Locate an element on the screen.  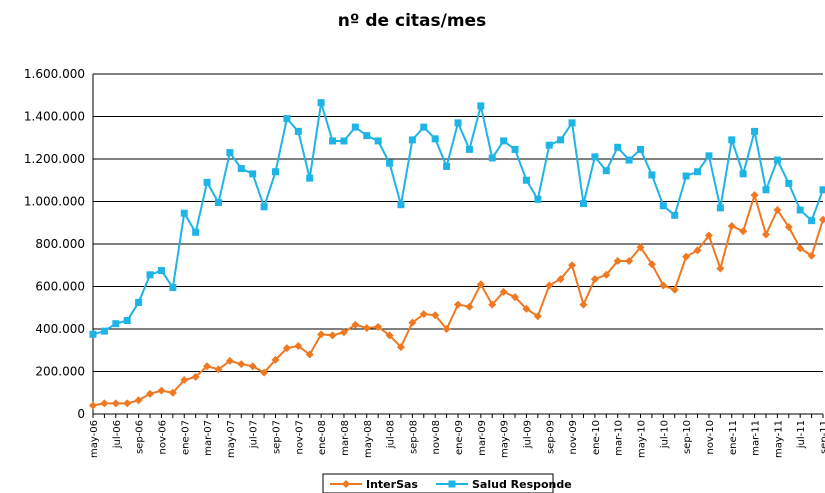
x-tick-label: sep-09 is located at coordinates (550, 437).